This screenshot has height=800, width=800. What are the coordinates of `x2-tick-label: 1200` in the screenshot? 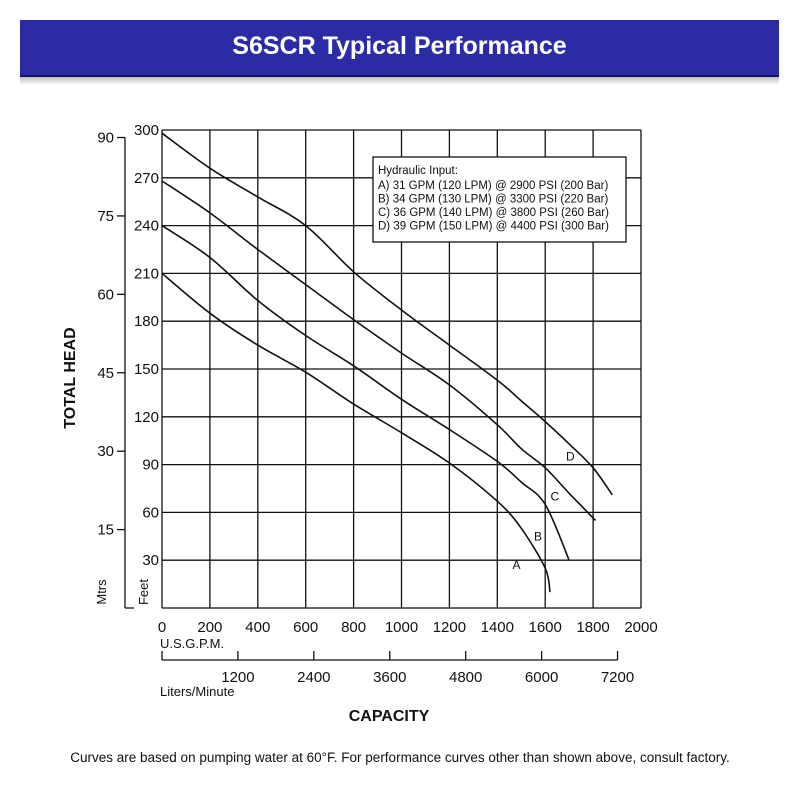 It's located at (237, 677).